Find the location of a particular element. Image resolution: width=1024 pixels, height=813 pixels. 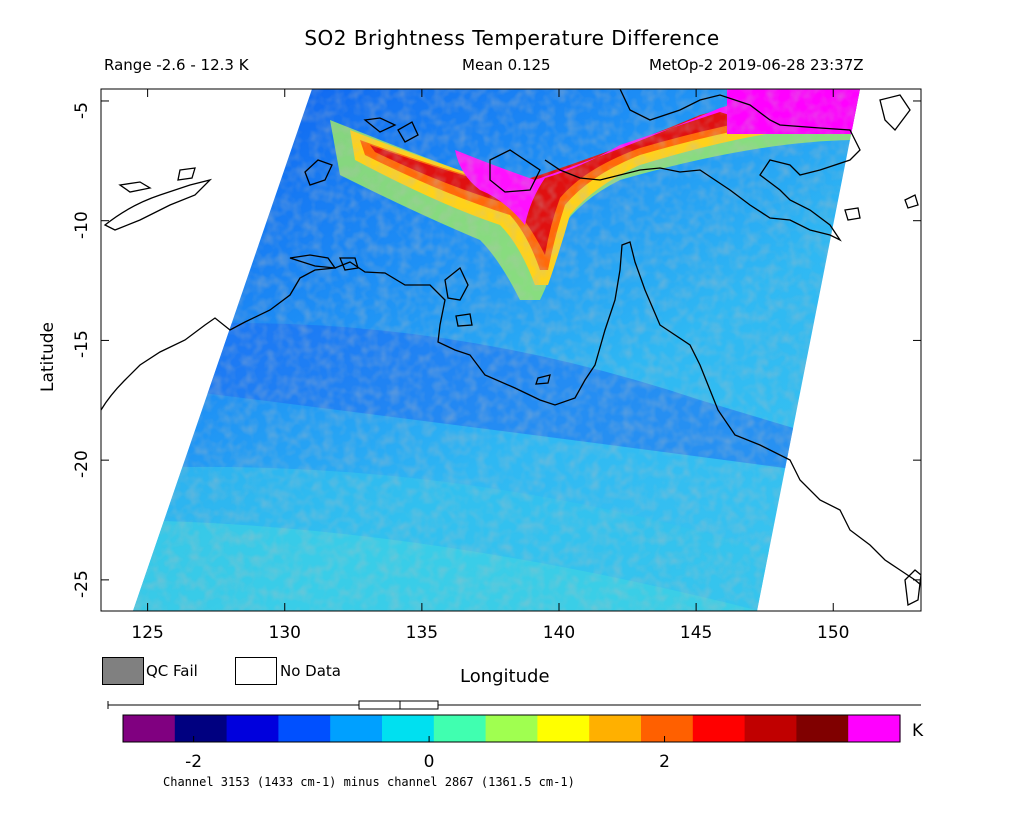

y-tick-label: -5 is located at coordinates (82, 110).